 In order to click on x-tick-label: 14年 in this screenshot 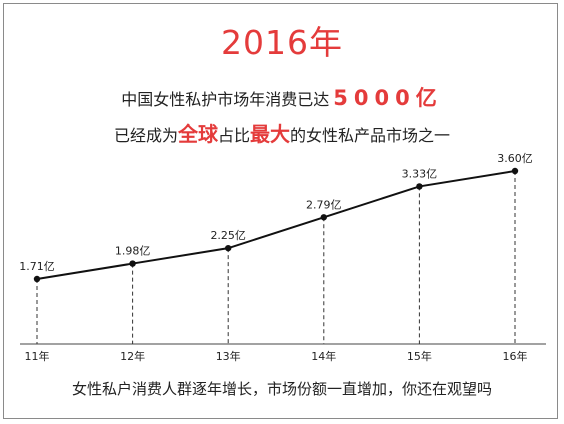, I will do `click(323, 356)`.